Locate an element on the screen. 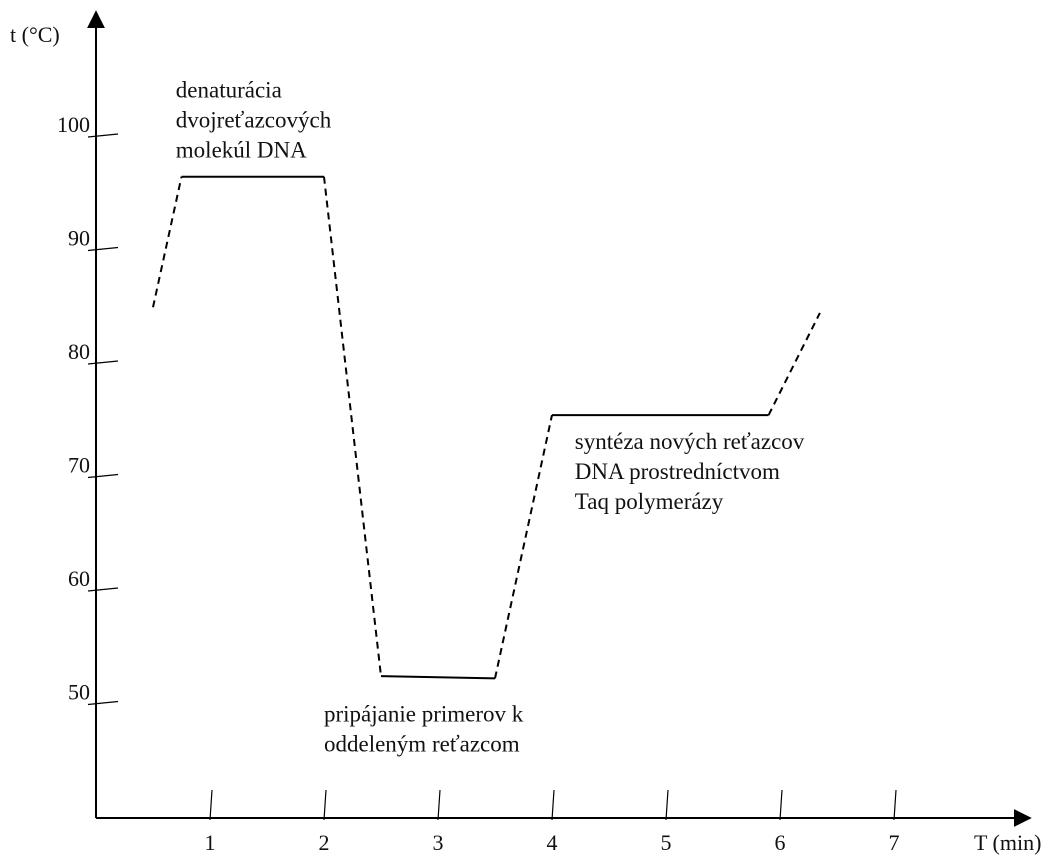  x-tick-label: 3 is located at coordinates (438, 842).